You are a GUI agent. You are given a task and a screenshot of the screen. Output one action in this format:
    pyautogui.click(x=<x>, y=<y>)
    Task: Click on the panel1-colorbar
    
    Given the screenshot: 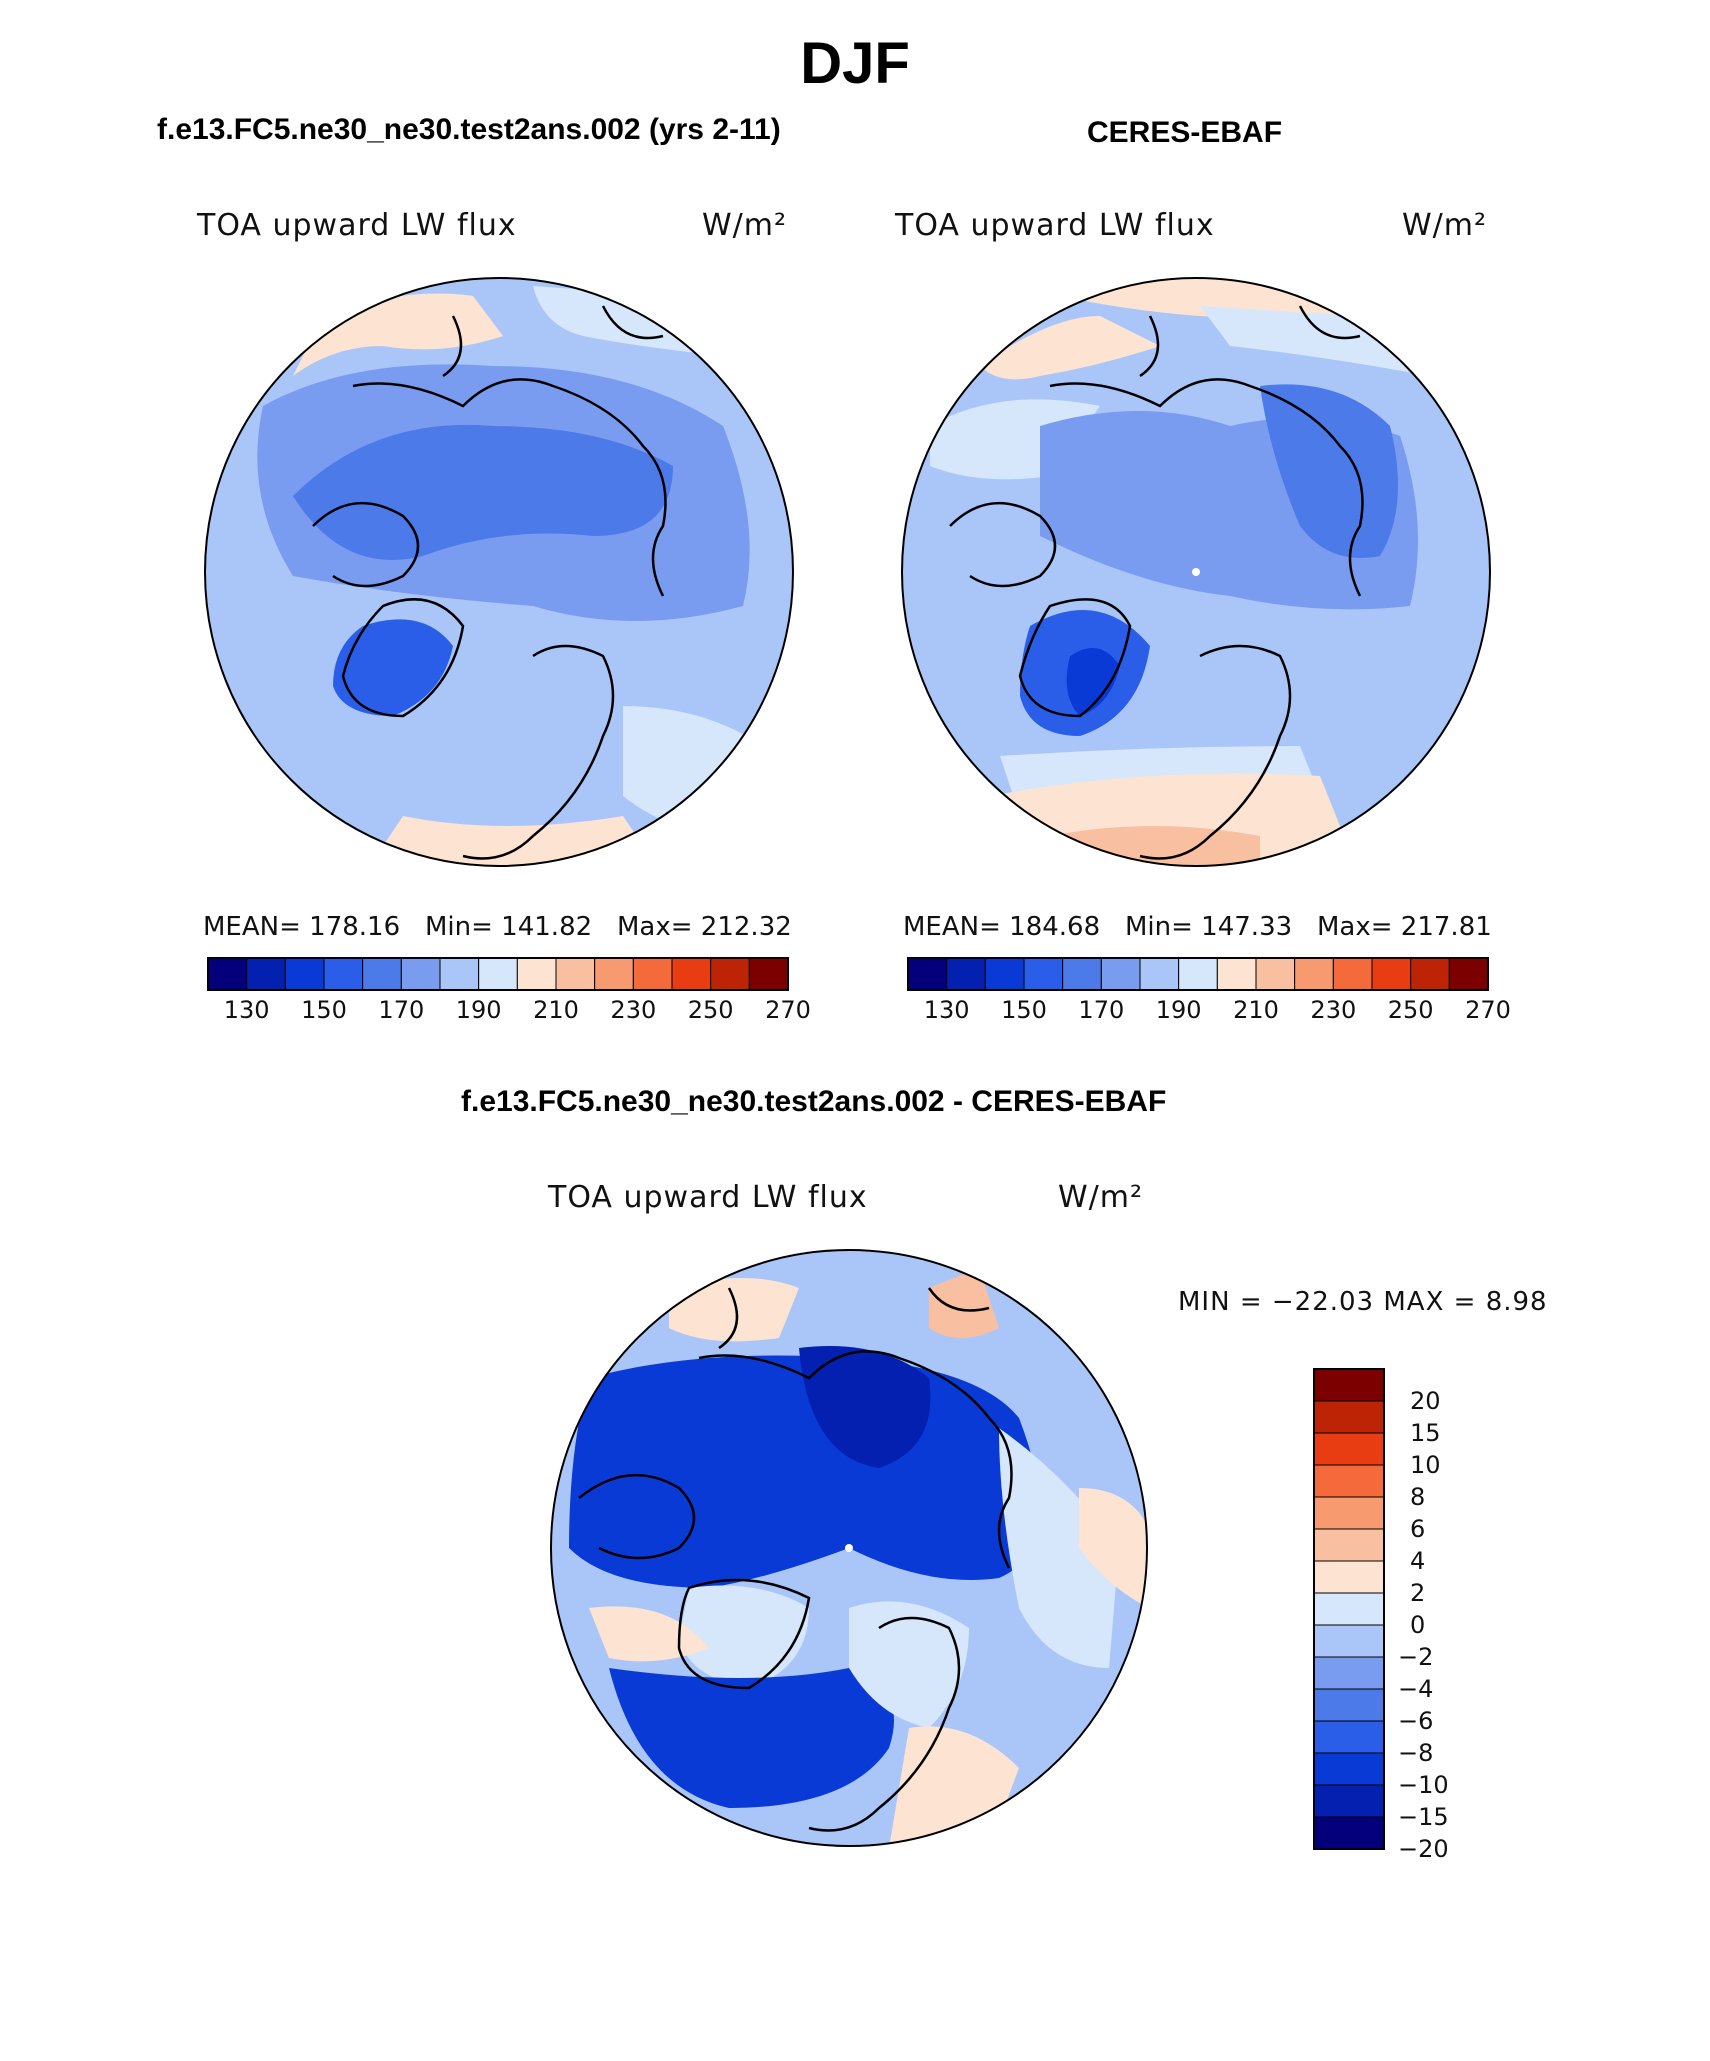 What is the action you would take?
    pyautogui.click(x=498, y=974)
    